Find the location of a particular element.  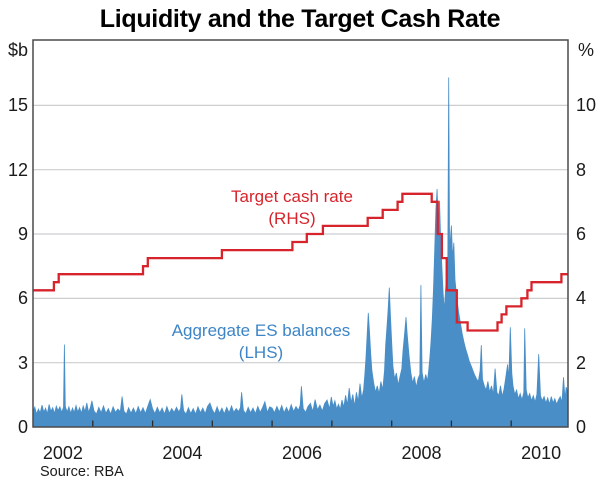

right-axis-tick-label: 8 is located at coordinates (581, 170).